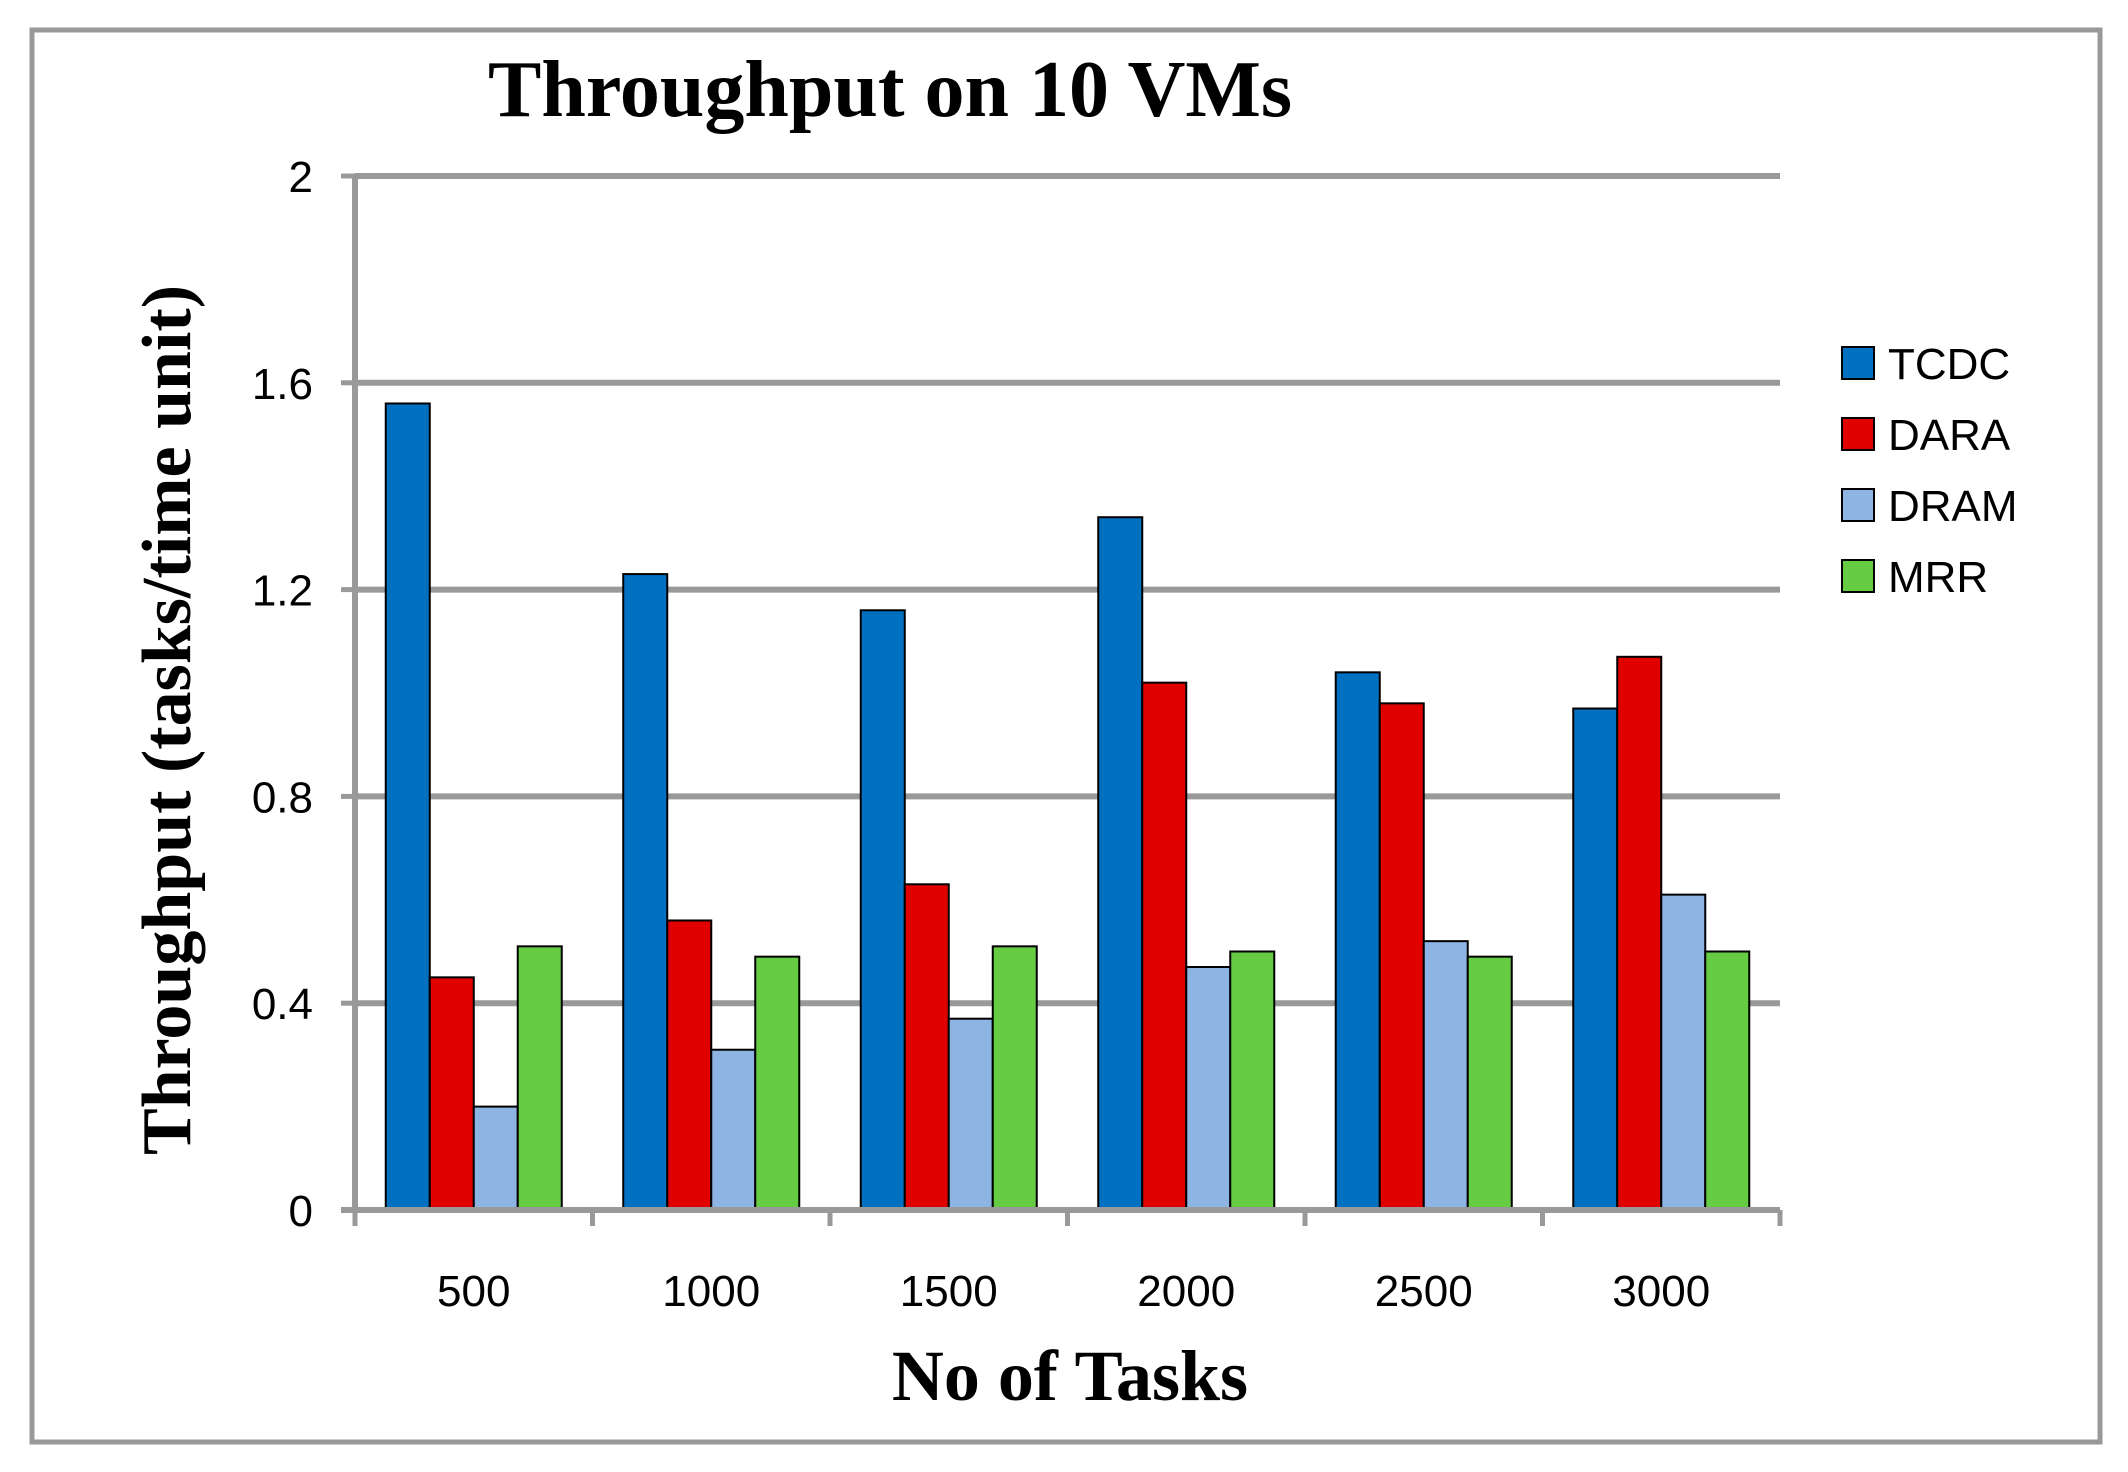  I want to click on x-tick-label: 3000, so click(1661, 1291).